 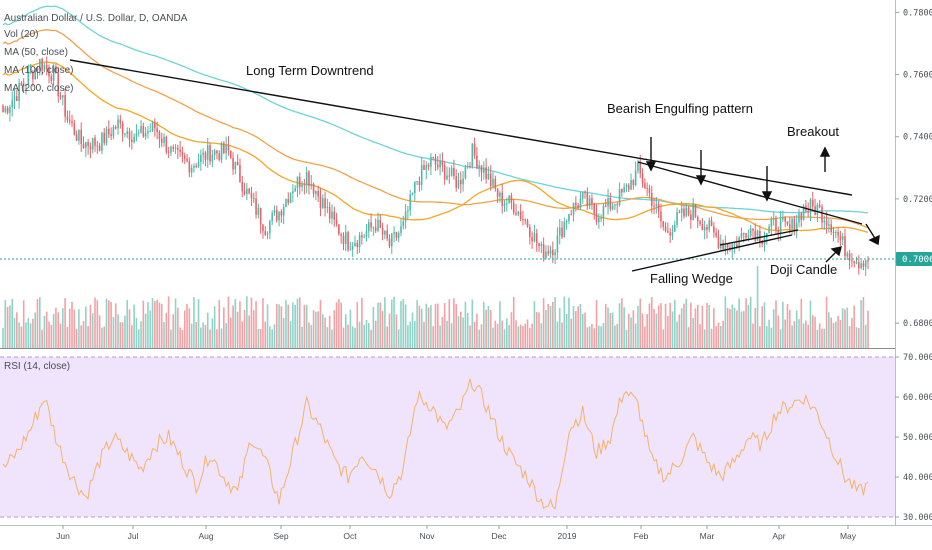 I want to click on time-tick-label: Dec, so click(x=499, y=536).